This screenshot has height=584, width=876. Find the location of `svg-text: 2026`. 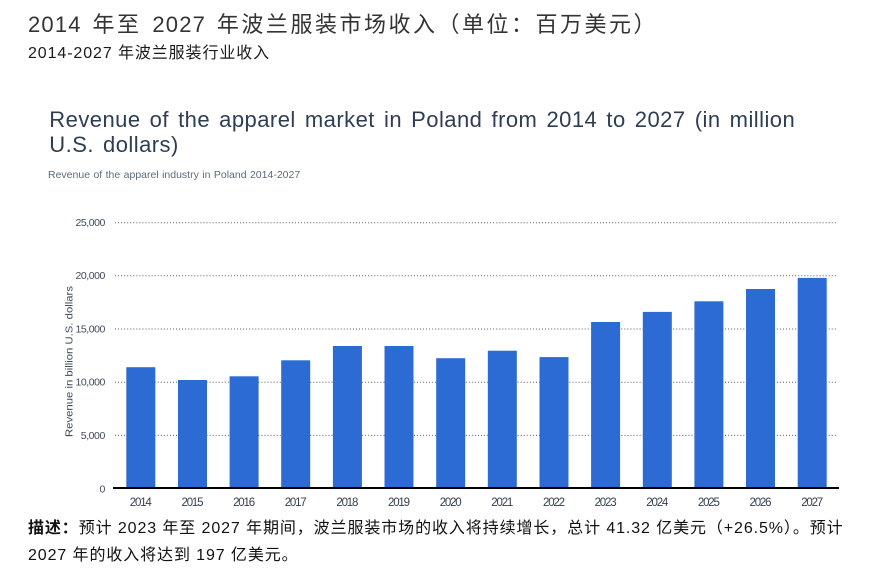

svg-text: 2026 is located at coordinates (761, 503).